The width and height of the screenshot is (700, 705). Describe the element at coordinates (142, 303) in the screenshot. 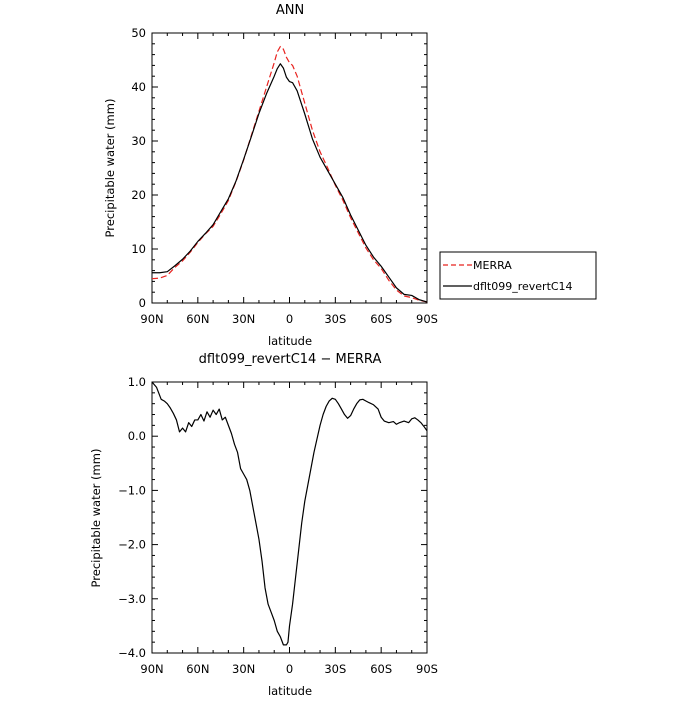

I see `y-tick-label: 0` at that location.